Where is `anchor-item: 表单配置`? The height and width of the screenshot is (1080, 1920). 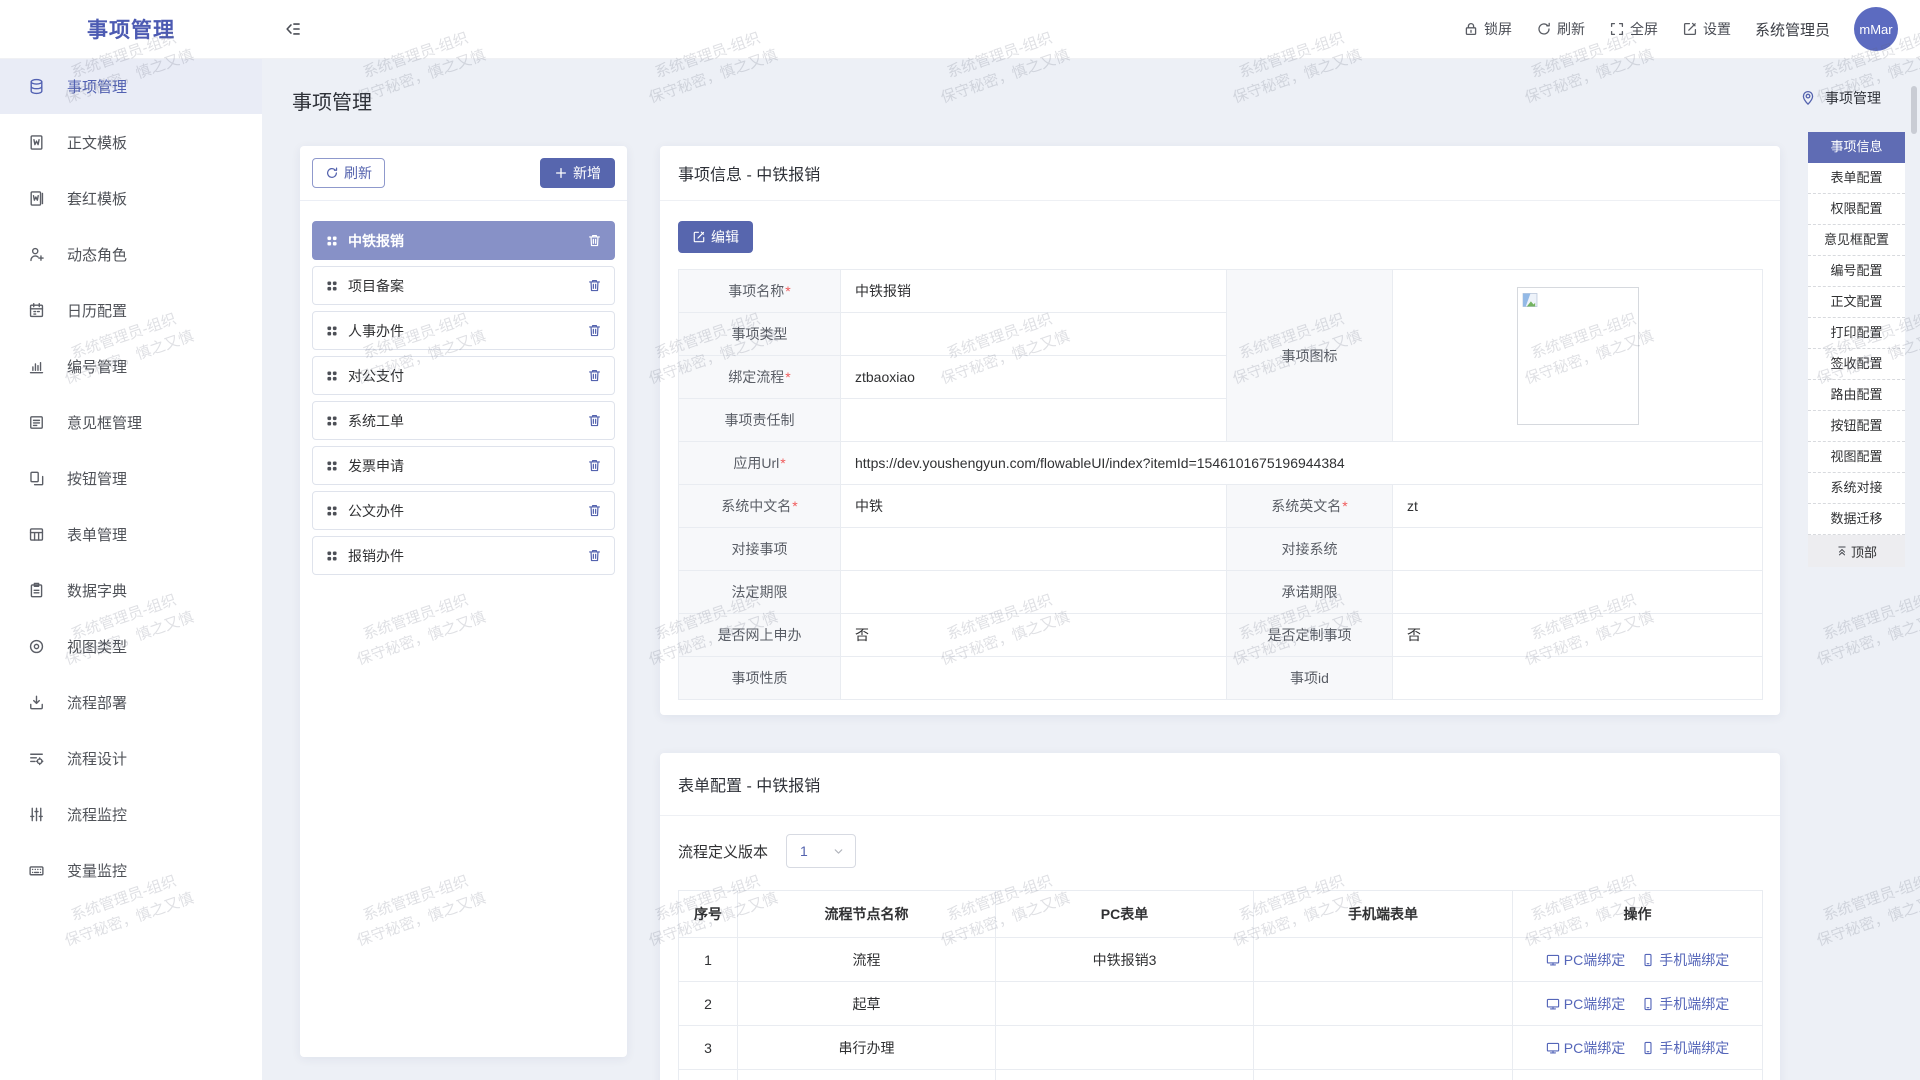 anchor-item: 表单配置 is located at coordinates (1856, 178).